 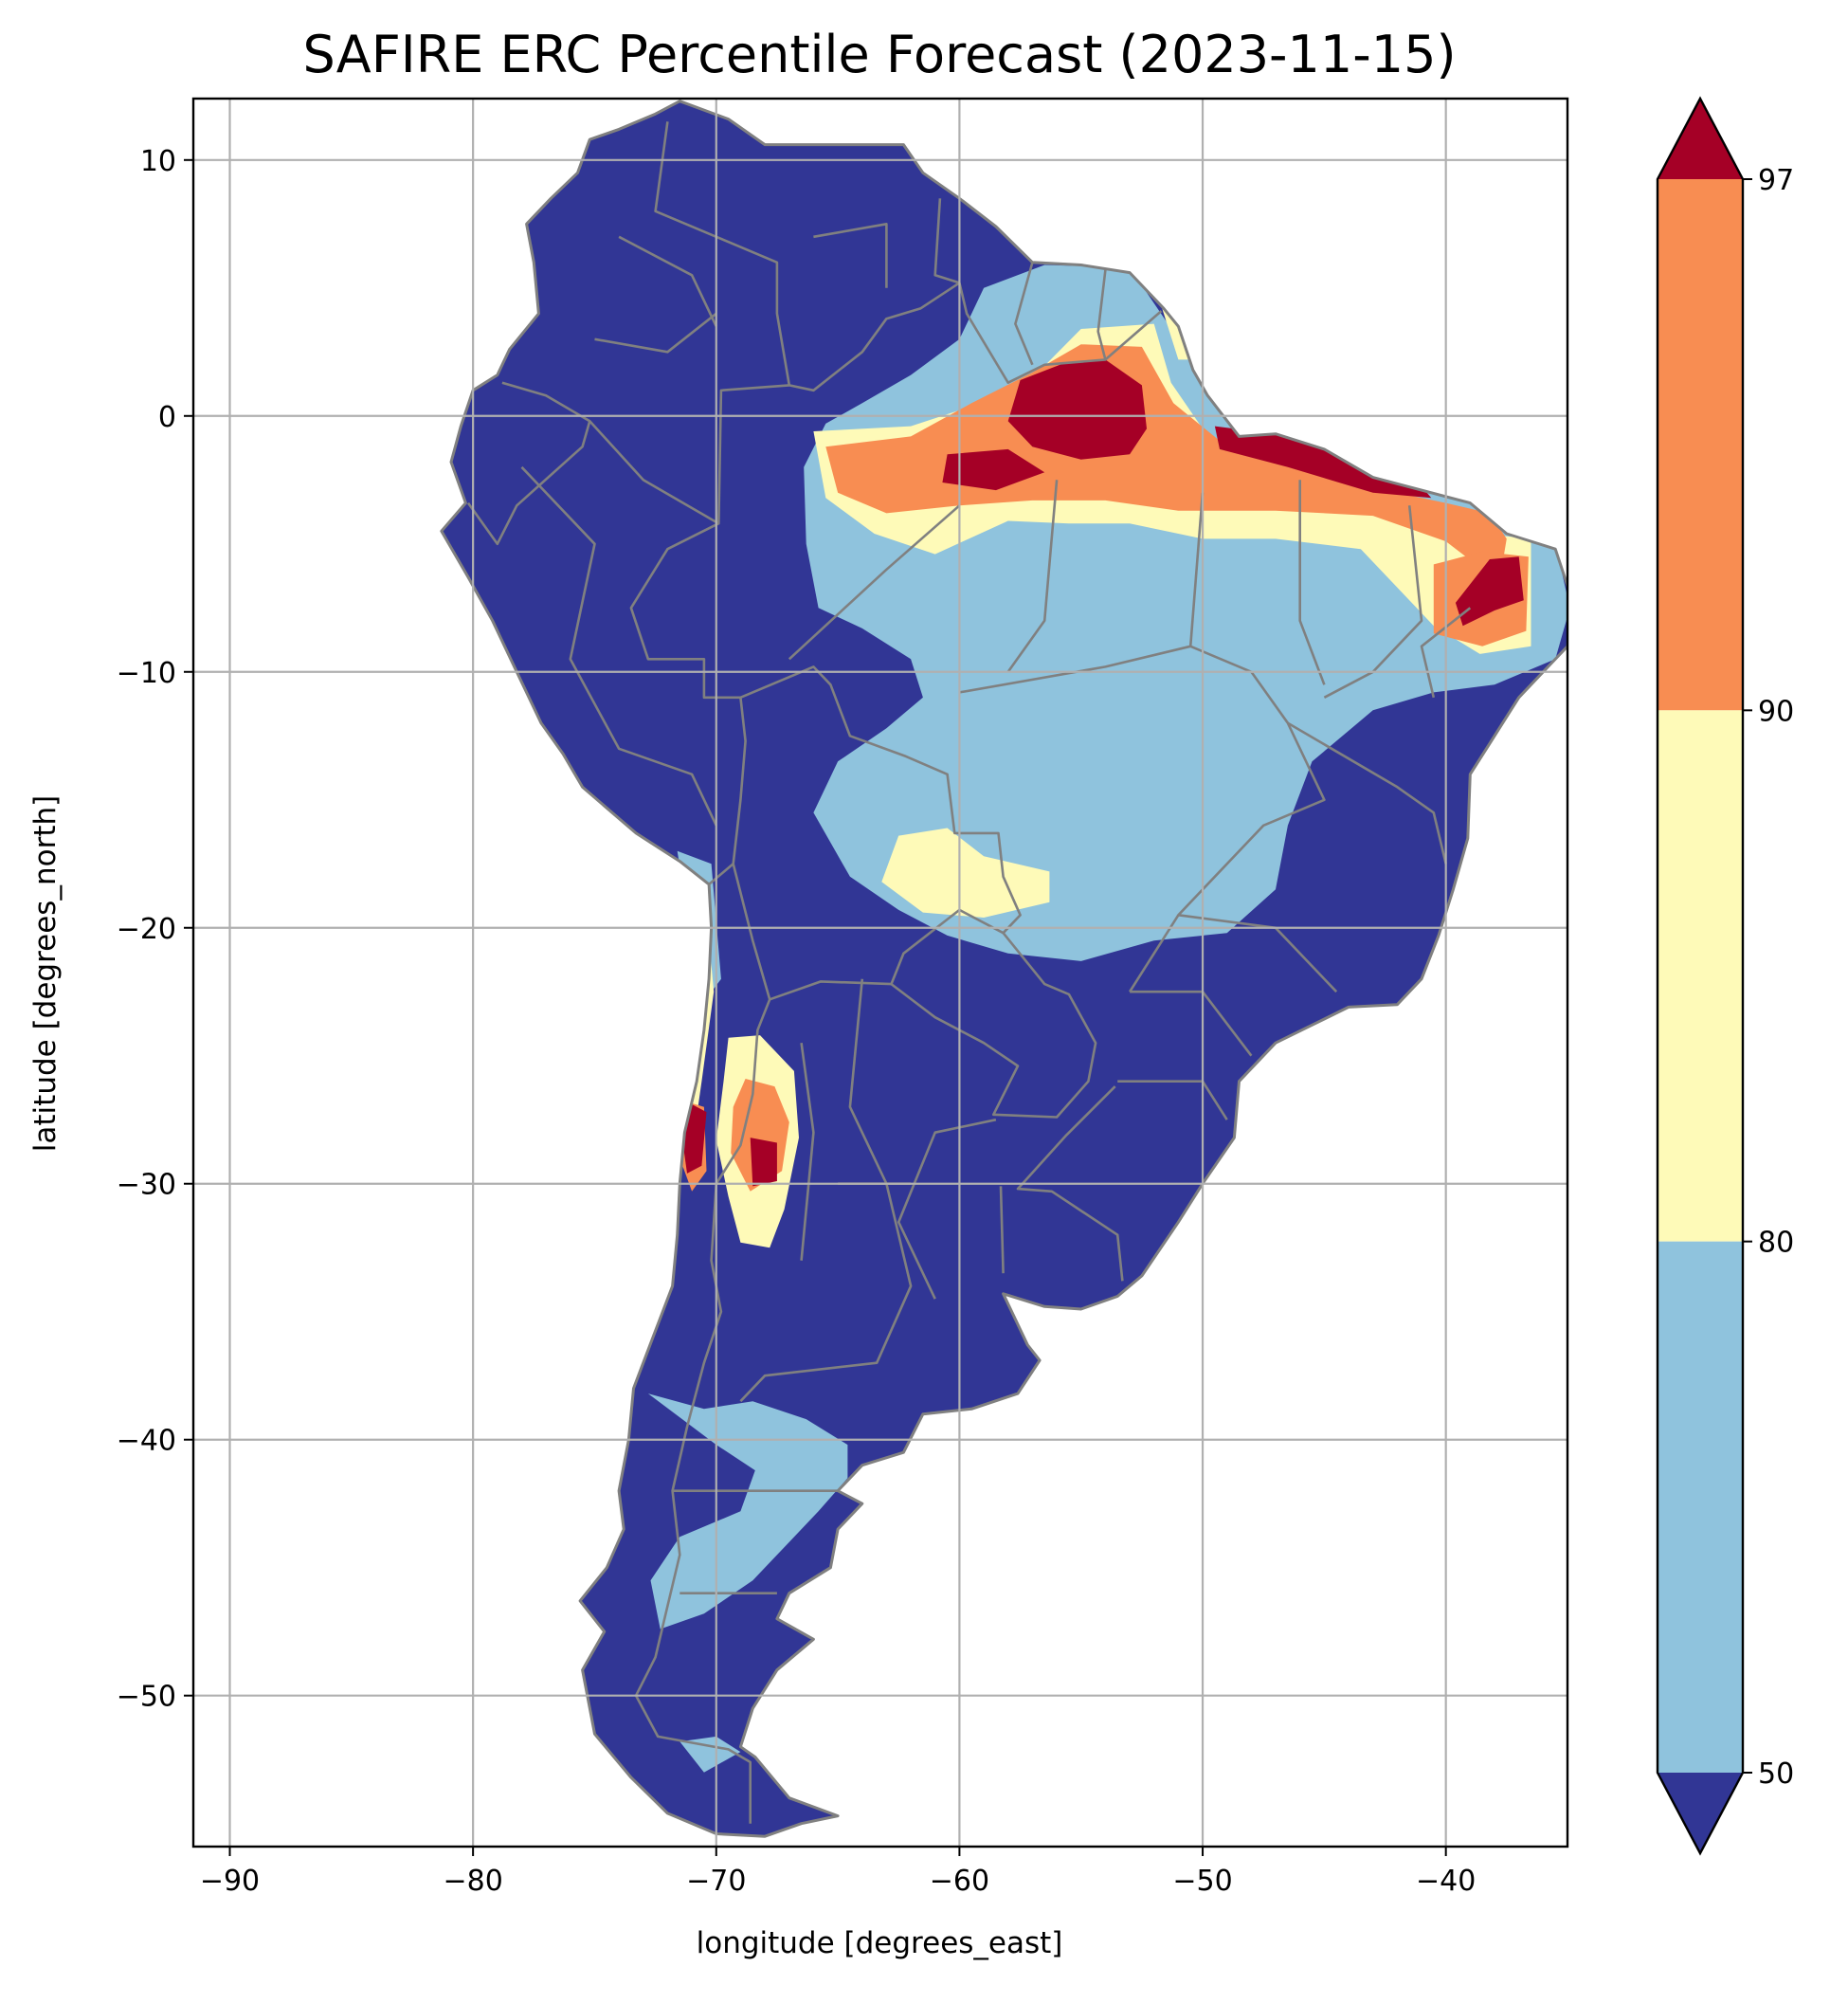 What do you see at coordinates (147, 1441) in the screenshot?
I see `y-tick-label: −40` at bounding box center [147, 1441].